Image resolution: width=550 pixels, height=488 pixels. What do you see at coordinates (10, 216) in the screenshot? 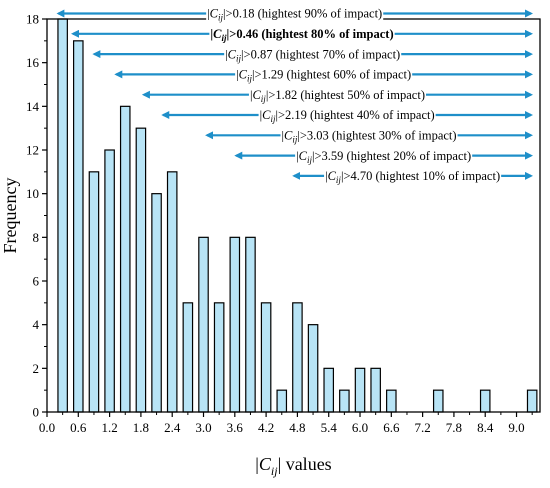
I see `y-axis-label: Frequency` at bounding box center [10, 216].